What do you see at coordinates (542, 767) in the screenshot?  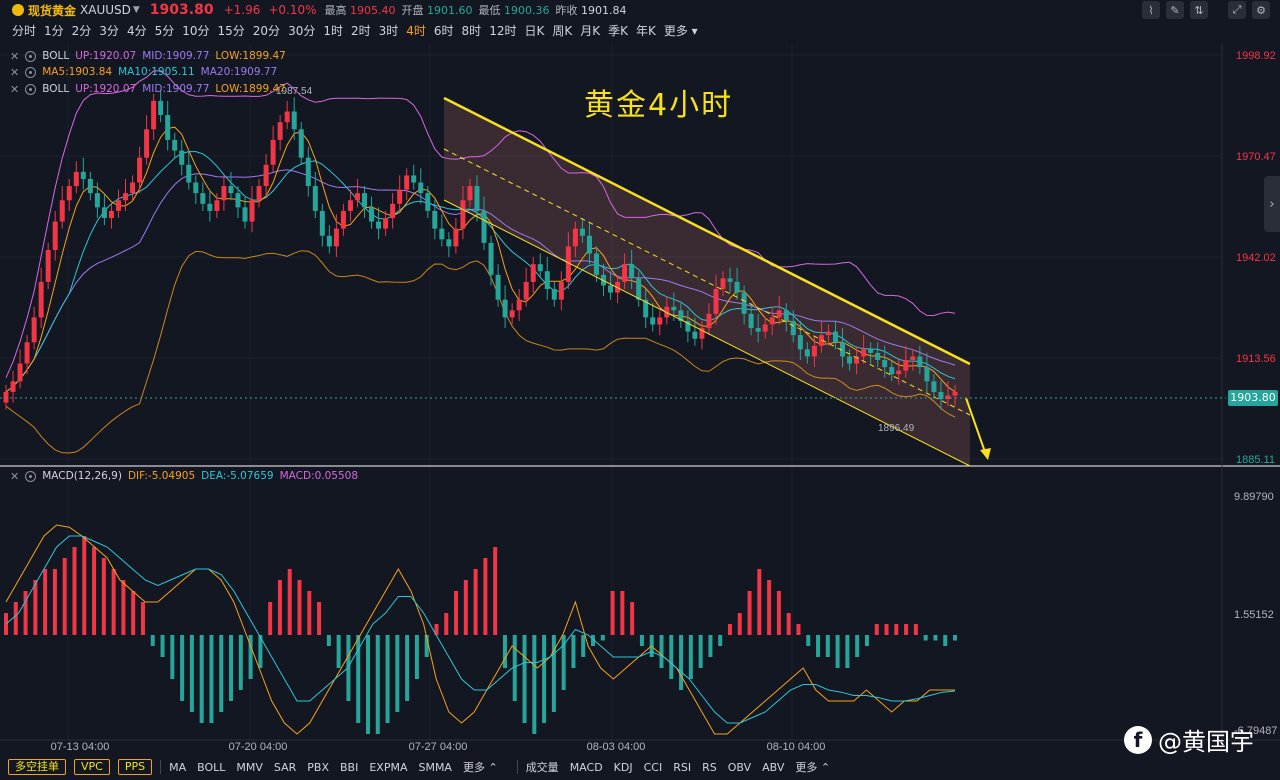 I see `sub-indicator-0: 成交量` at bounding box center [542, 767].